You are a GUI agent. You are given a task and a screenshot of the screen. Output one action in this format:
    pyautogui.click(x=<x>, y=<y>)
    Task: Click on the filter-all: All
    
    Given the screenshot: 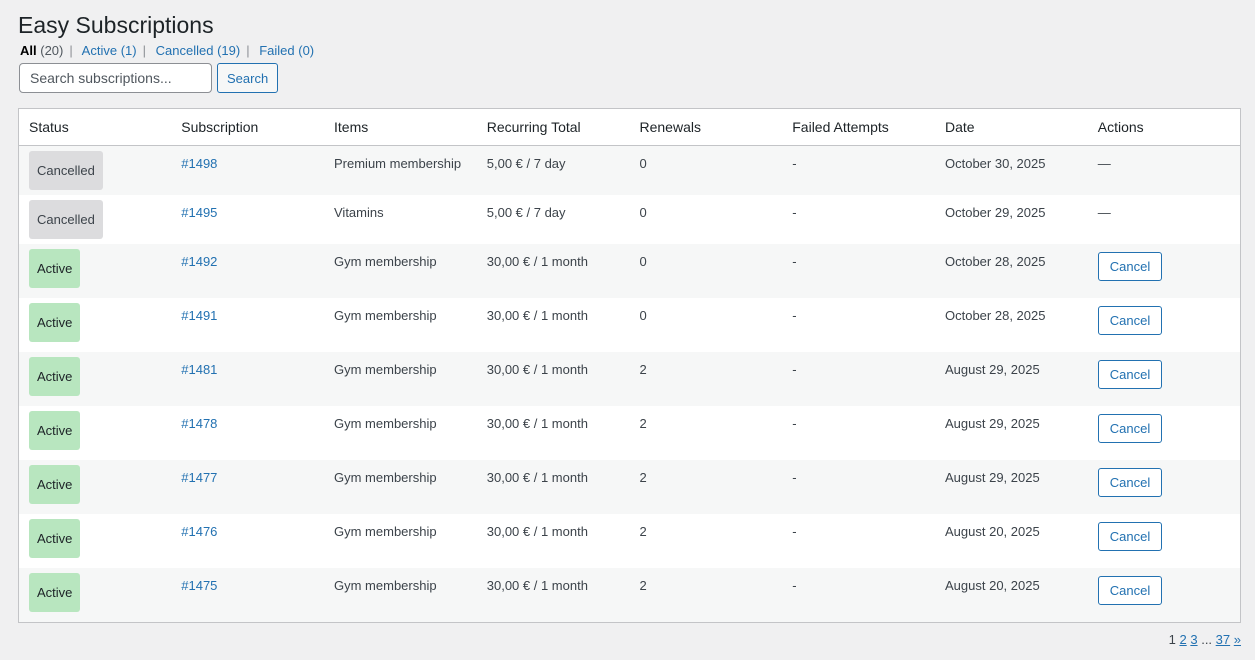 What is the action you would take?
    pyautogui.click(x=28, y=50)
    